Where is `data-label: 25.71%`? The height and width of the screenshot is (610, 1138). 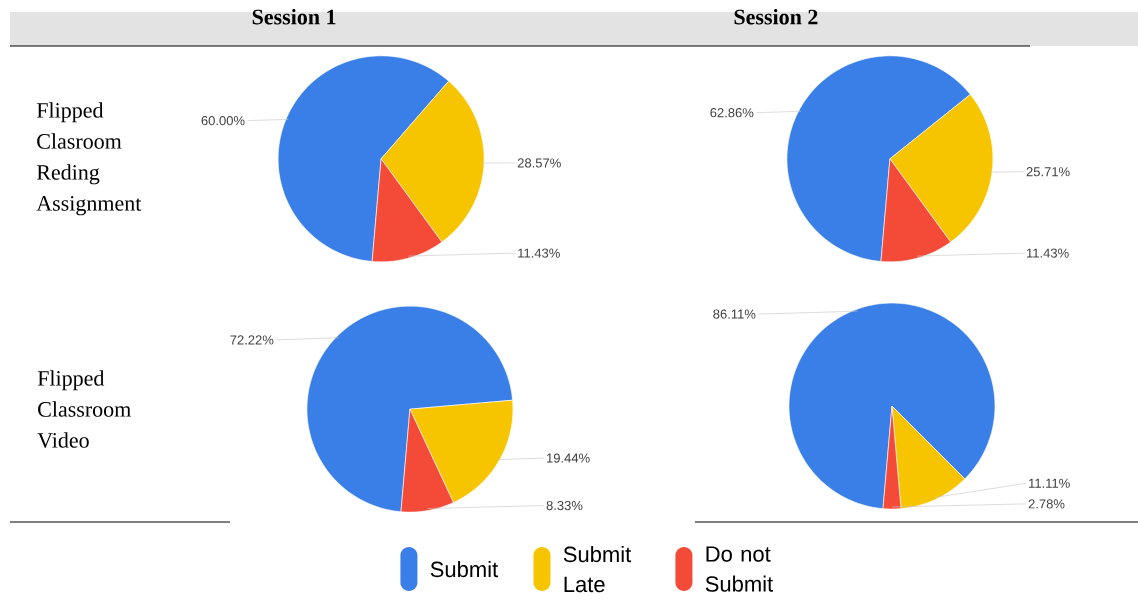 data-label: 25.71% is located at coordinates (1048, 172).